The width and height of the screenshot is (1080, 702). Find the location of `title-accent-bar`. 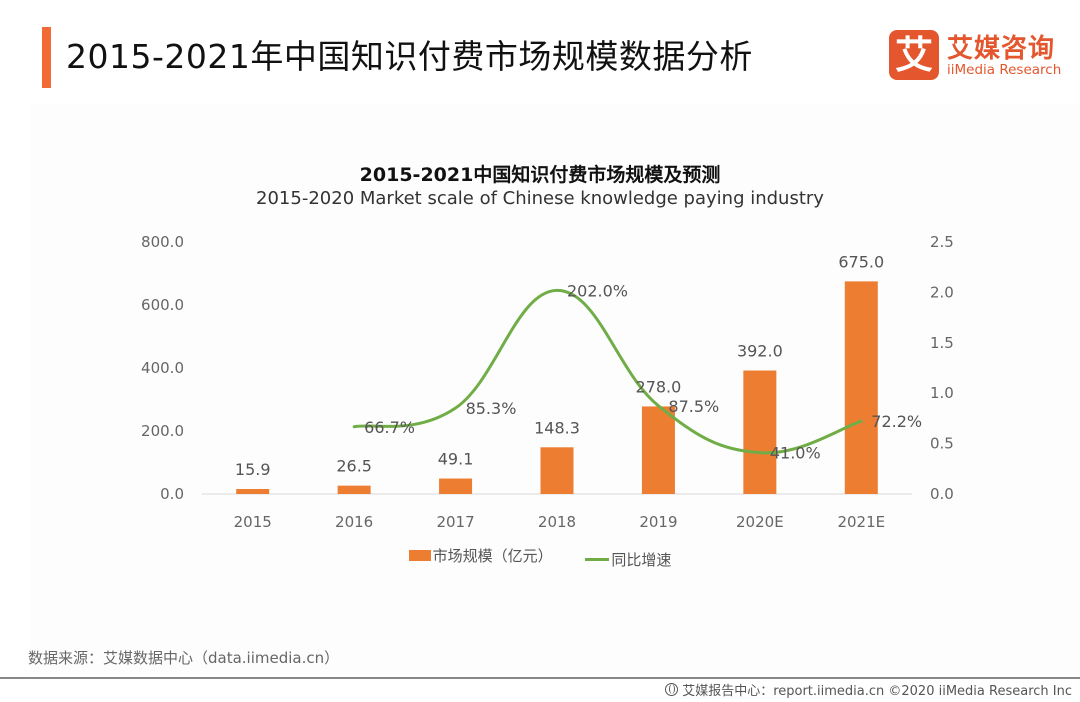

title-accent-bar is located at coordinates (46, 57).